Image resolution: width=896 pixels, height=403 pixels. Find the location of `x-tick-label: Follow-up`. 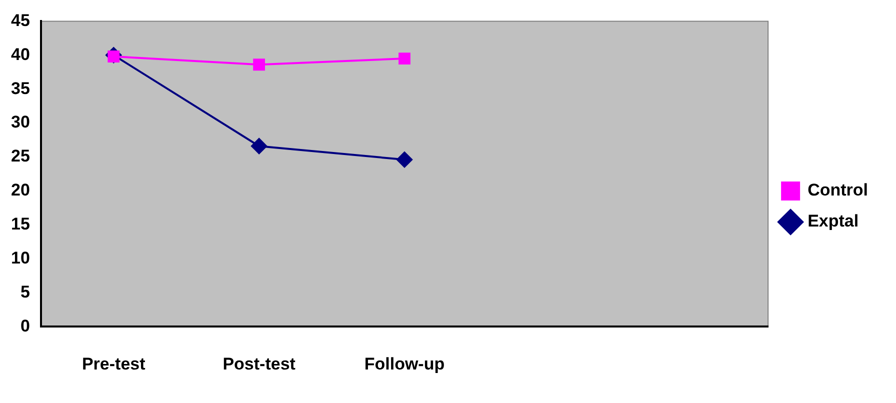

x-tick-label: Follow-up is located at coordinates (404, 364).